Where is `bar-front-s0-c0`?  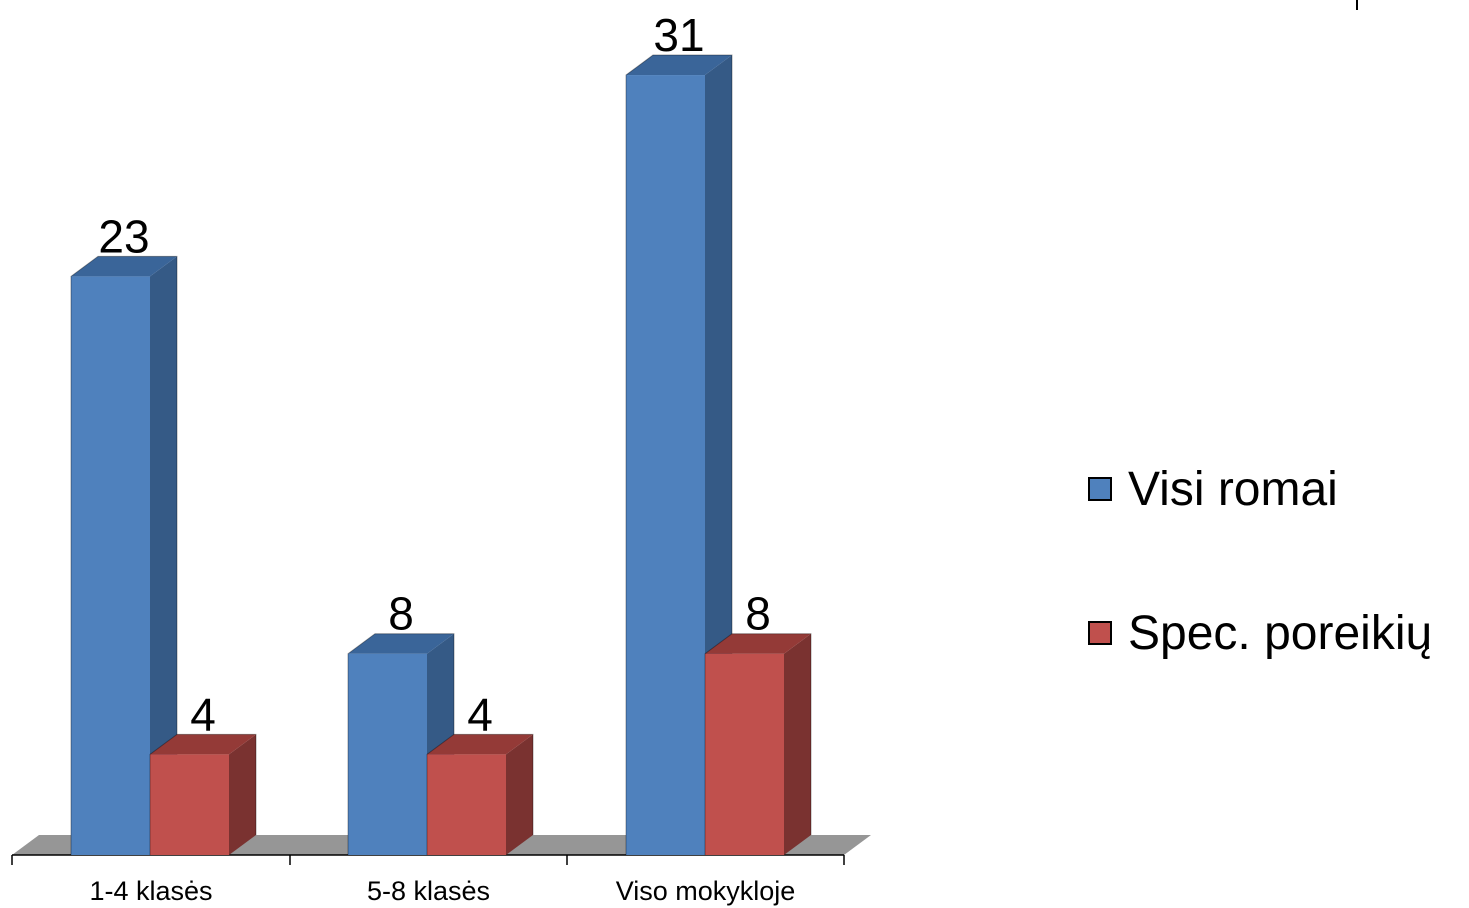 bar-front-s0-c0 is located at coordinates (110, 565).